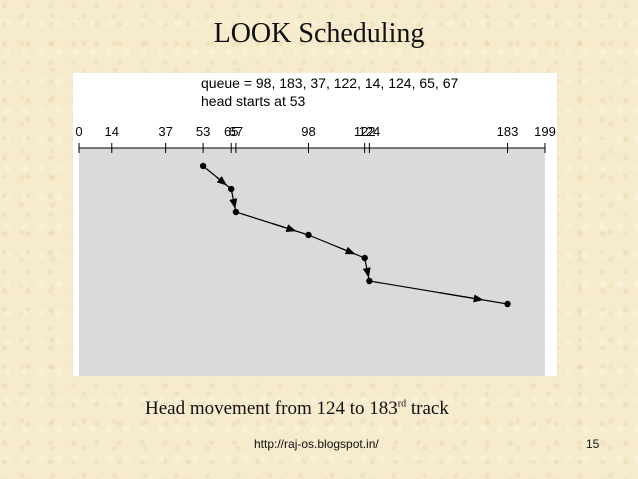 The image size is (638, 479). Describe the element at coordinates (231, 131) in the screenshot. I see `axis-tick-label: 65` at that location.